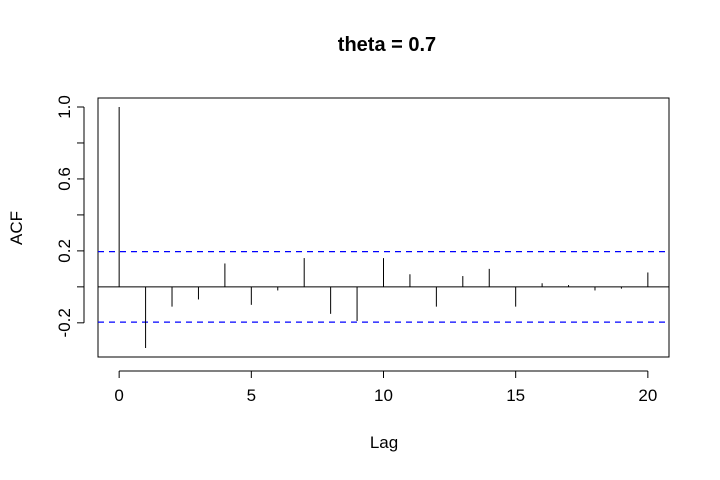 This screenshot has height=480, width=720. What do you see at coordinates (70, 216) in the screenshot?
I see `y-axis: -0.2 0.2 0.6 1.0` at bounding box center [70, 216].